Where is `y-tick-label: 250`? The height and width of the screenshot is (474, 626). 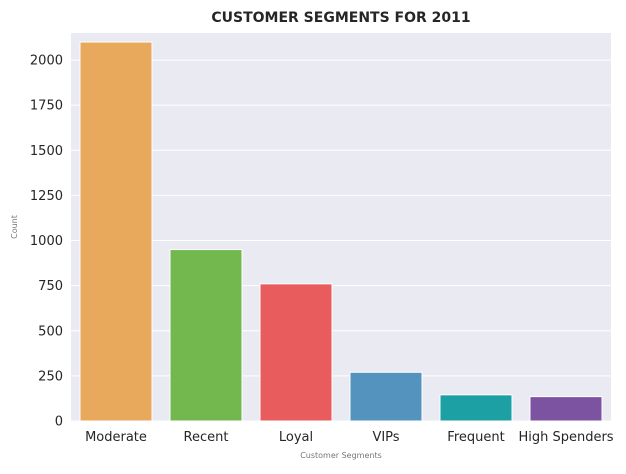
y-tick-label: 250 is located at coordinates (50, 376).